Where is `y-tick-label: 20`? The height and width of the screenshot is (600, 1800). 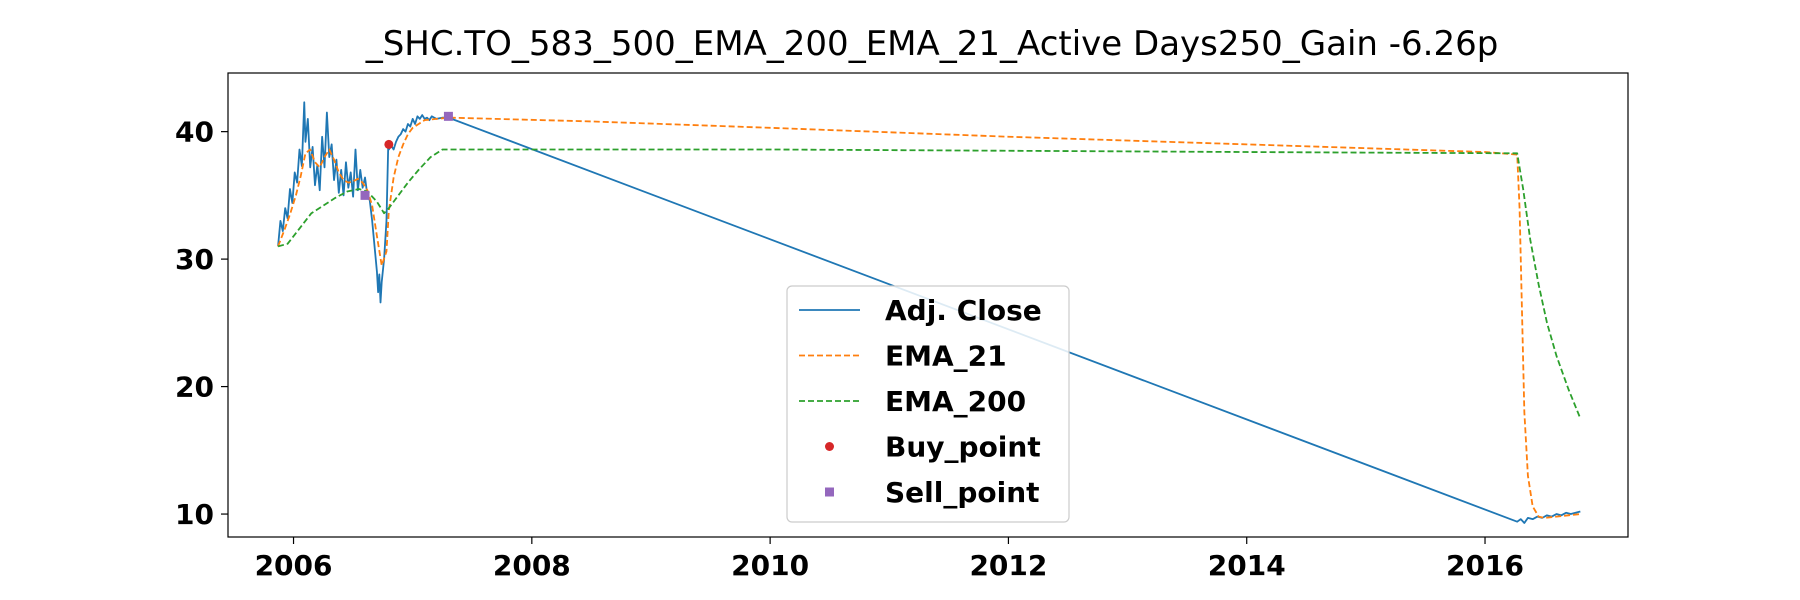 y-tick-label: 20 is located at coordinates (194, 387).